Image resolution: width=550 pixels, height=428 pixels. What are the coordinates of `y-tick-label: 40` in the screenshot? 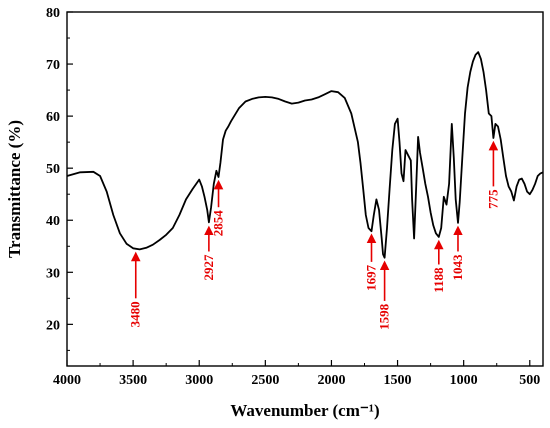 It's located at (53, 221).